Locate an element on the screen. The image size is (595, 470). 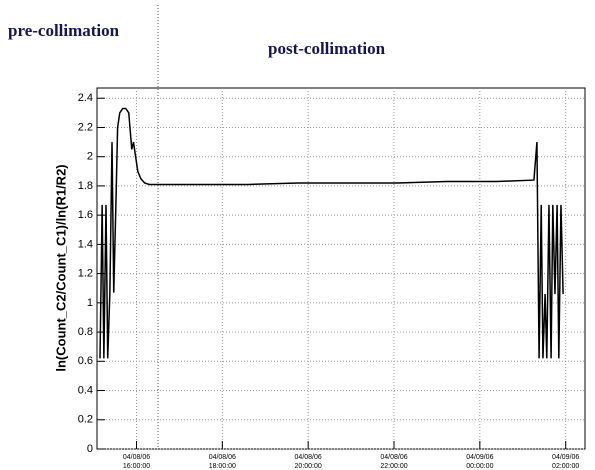
y-tick-label: 0 is located at coordinates (90, 449).